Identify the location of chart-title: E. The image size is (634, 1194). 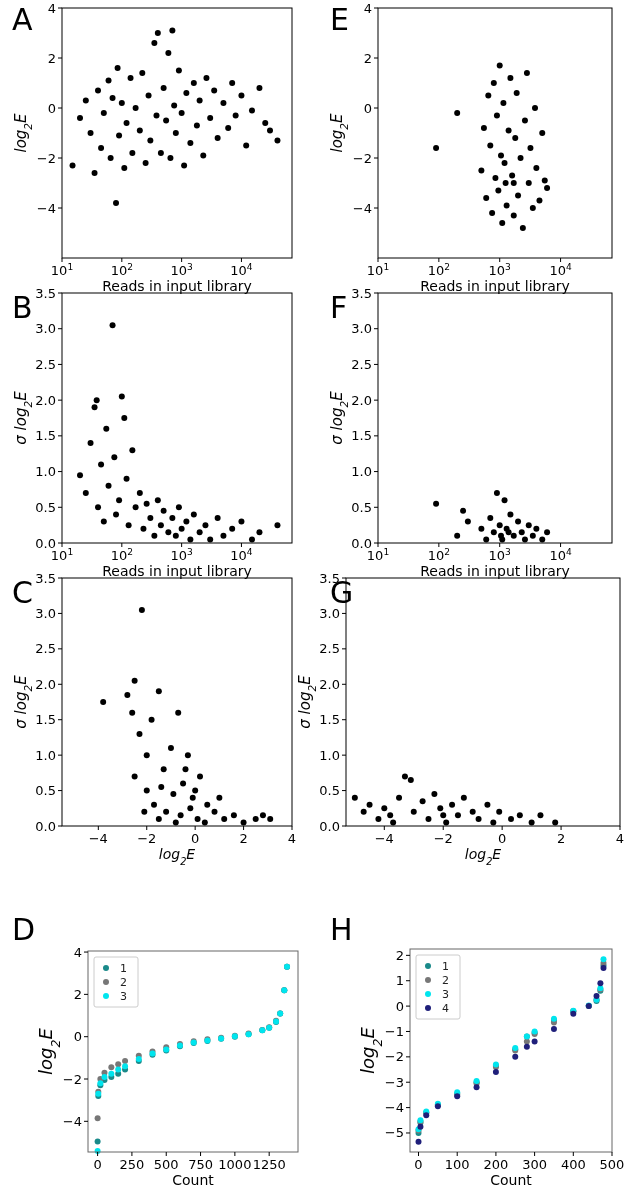
(339, 19).